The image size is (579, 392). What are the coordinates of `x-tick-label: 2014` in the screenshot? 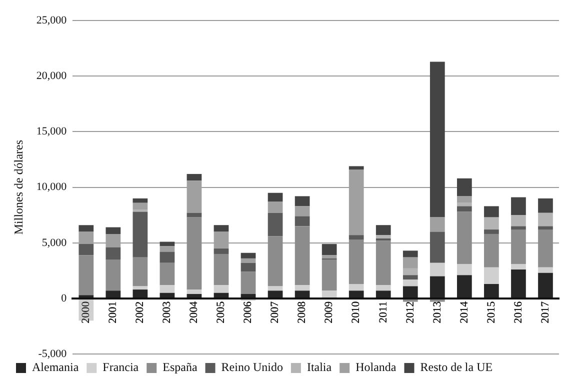 It's located at (464, 312).